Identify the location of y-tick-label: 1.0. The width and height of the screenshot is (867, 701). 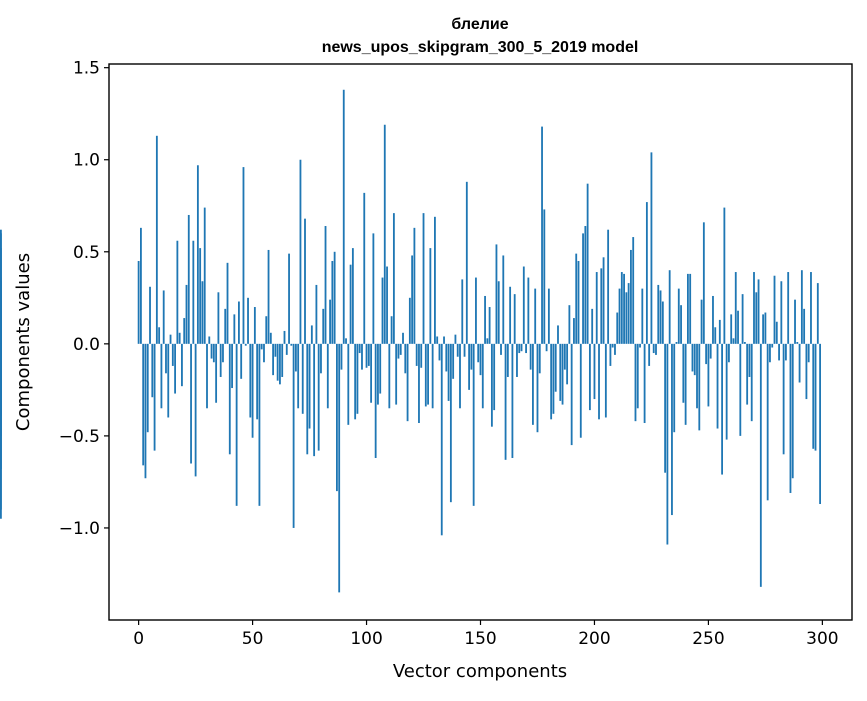
(86, 161).